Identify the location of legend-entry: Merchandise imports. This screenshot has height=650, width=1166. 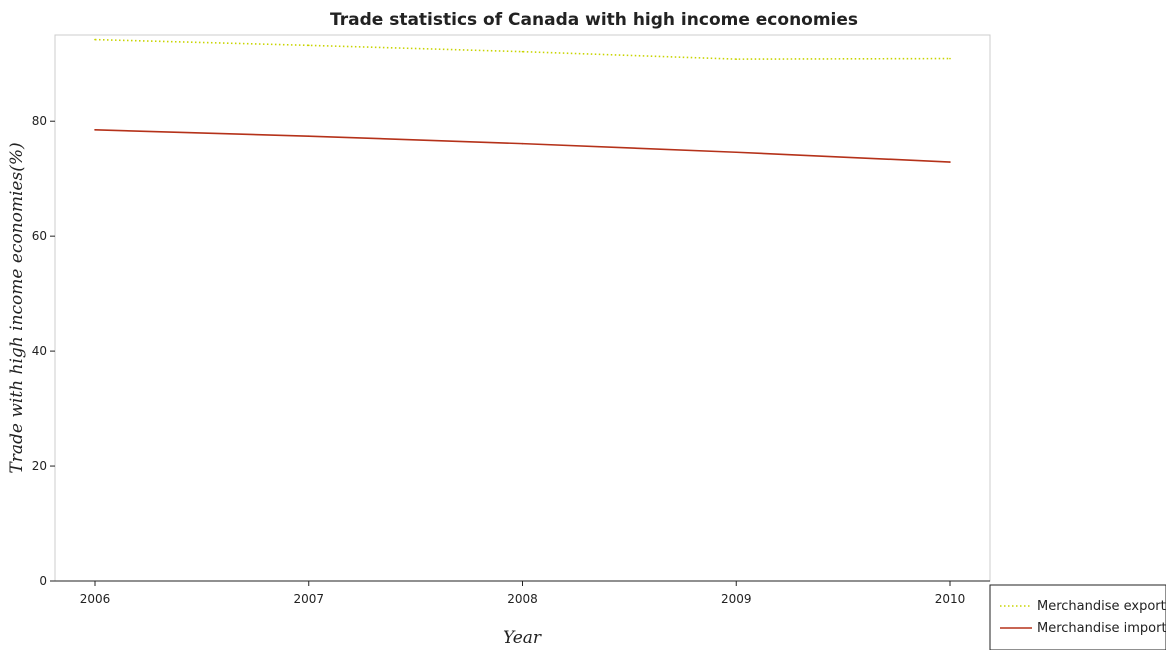
(1101, 628).